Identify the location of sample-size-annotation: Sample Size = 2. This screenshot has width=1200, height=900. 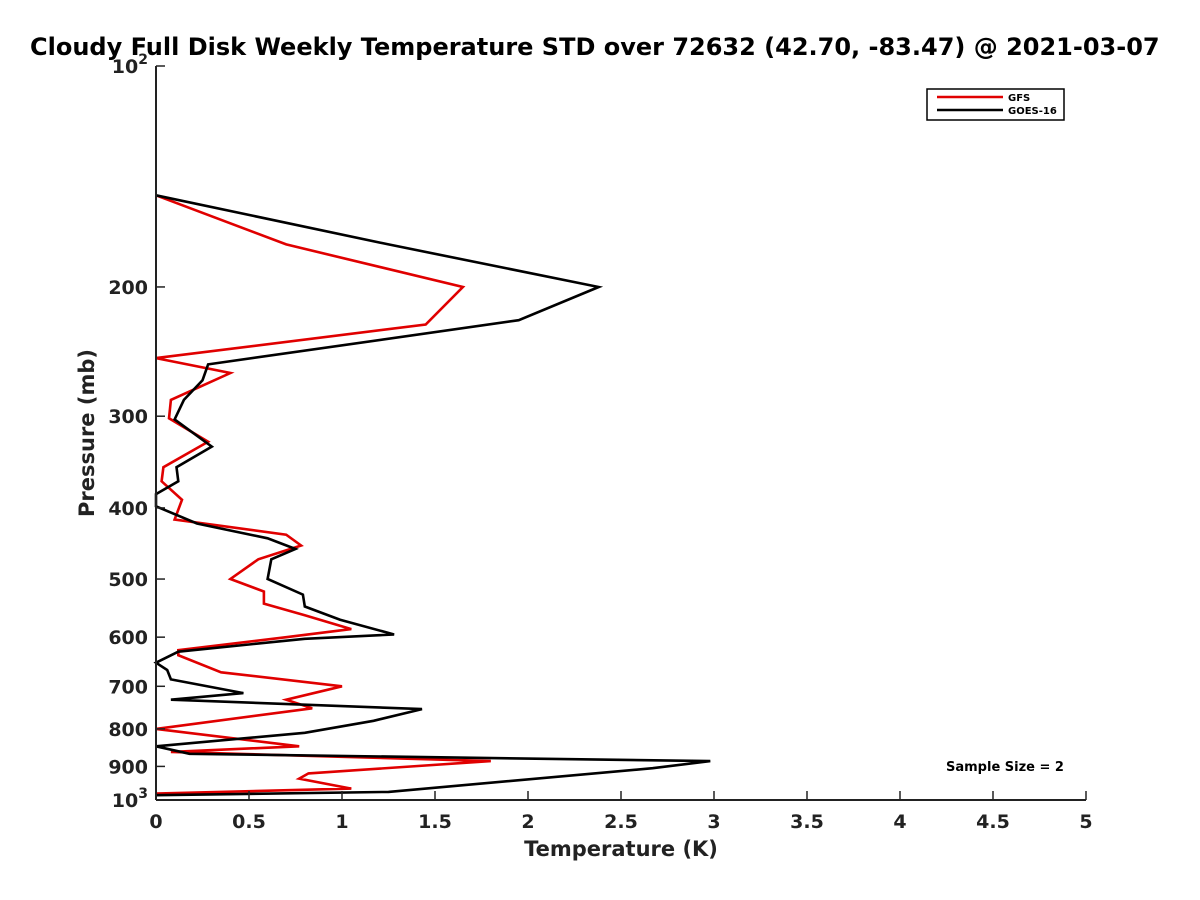
(1005, 767).